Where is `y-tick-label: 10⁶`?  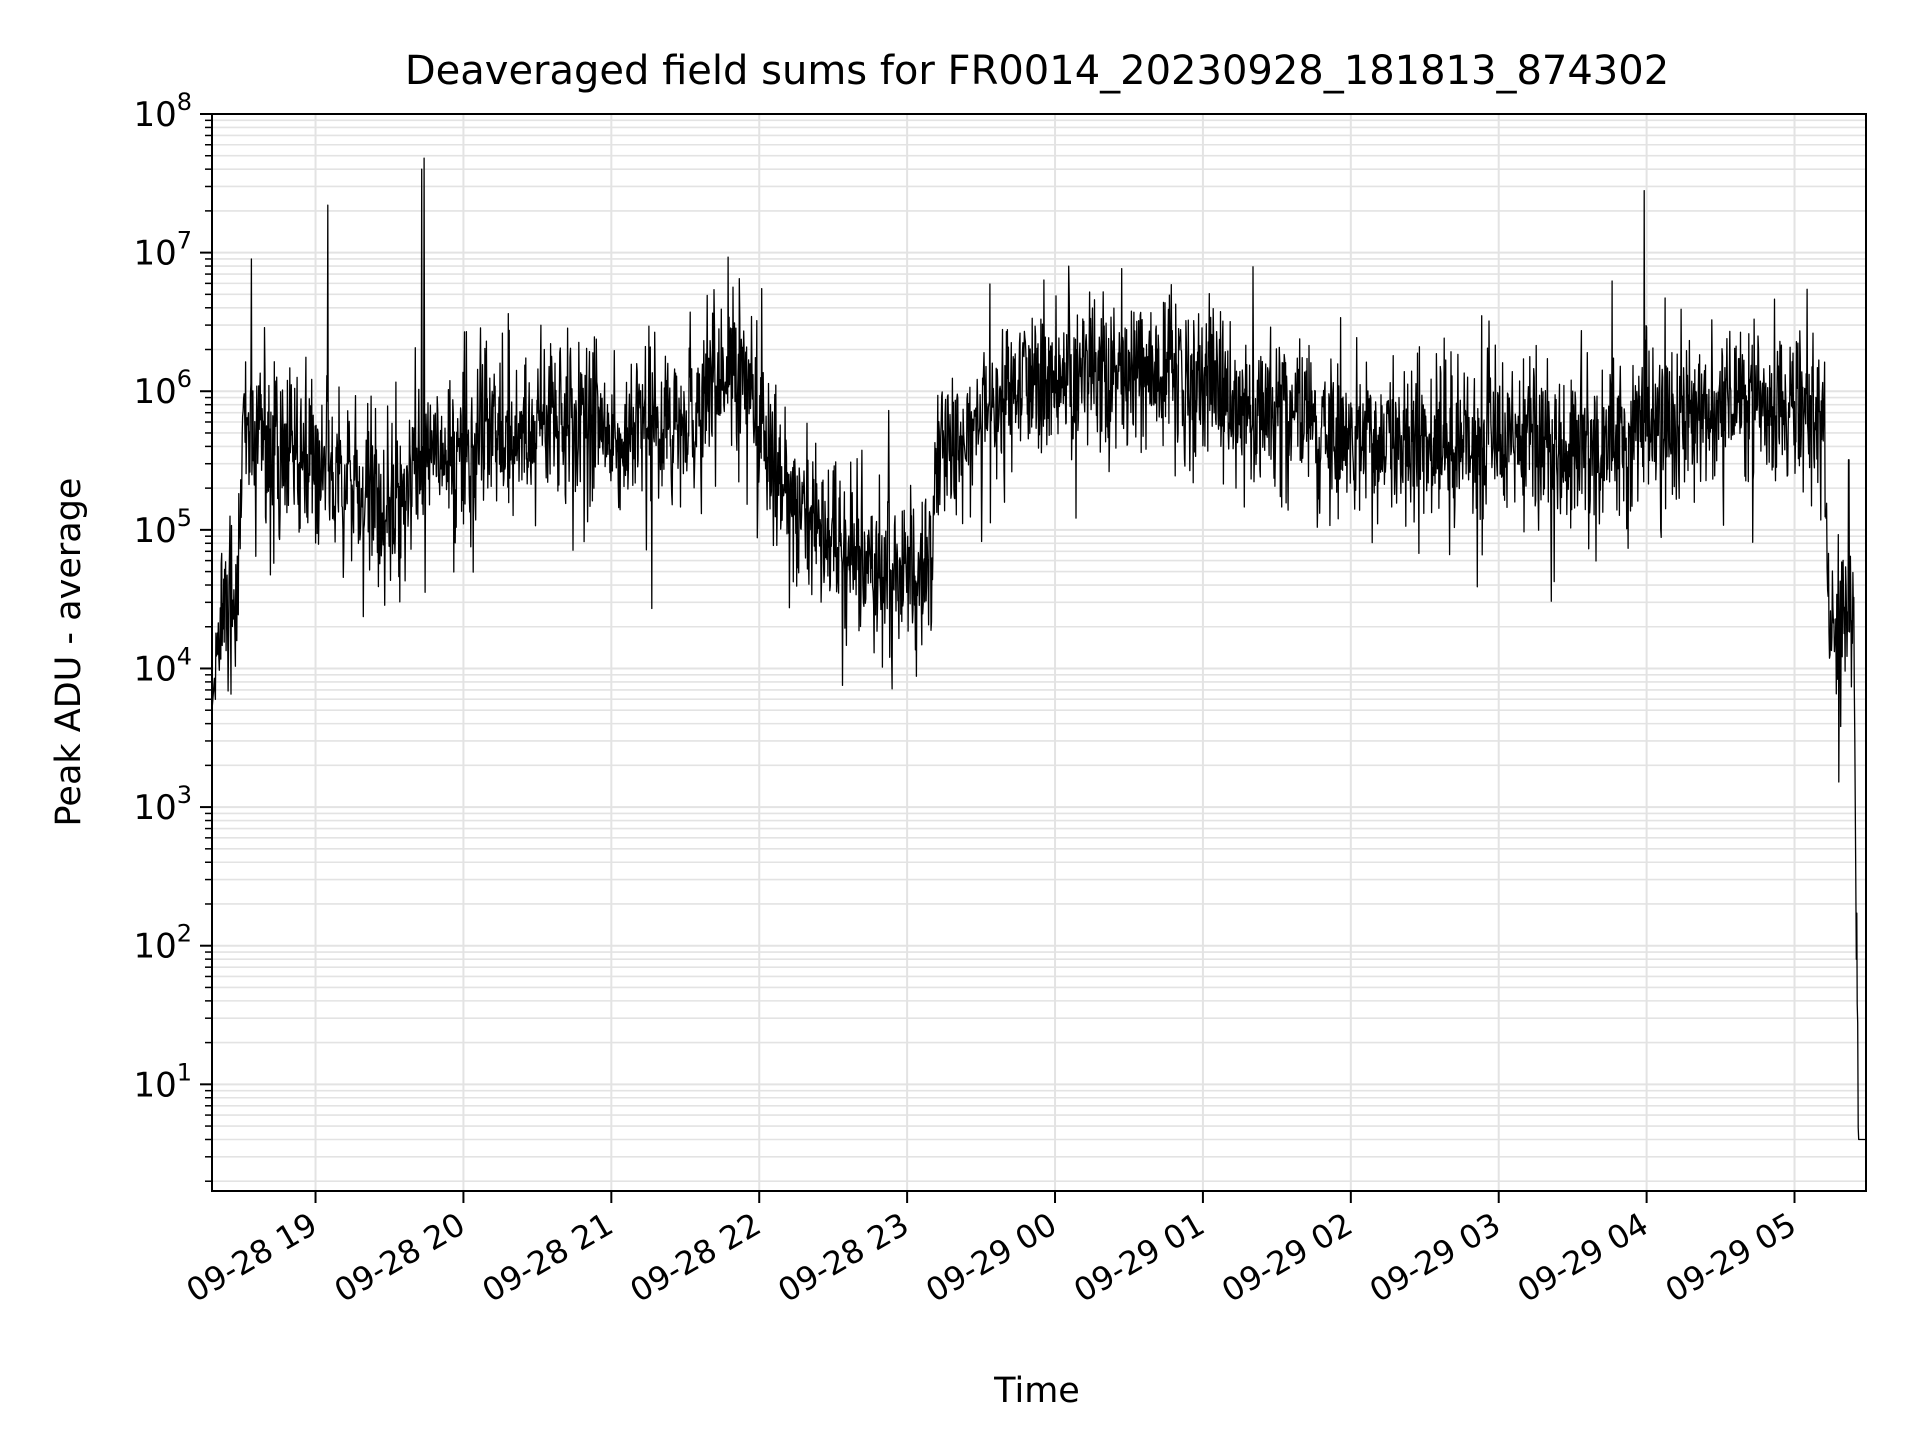
y-tick-label: 10⁶ is located at coordinates (162, 388).